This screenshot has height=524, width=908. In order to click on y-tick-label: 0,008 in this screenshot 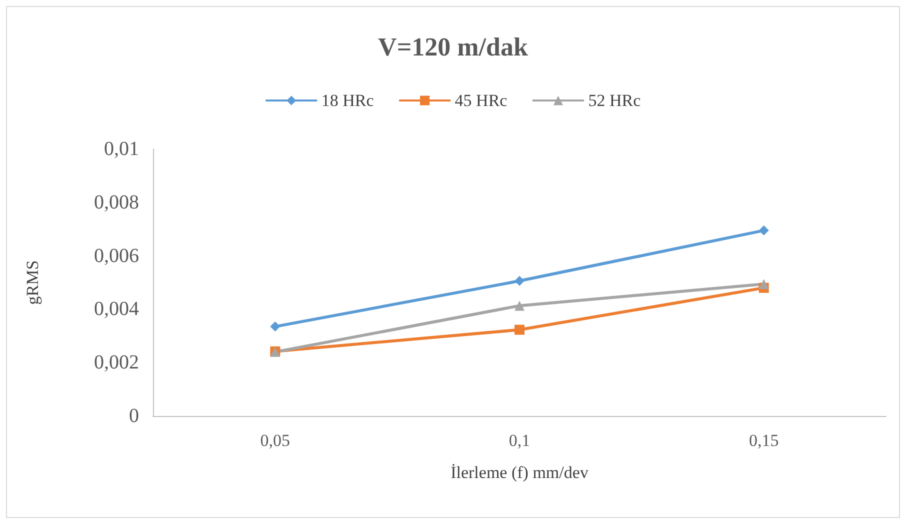, I will do `click(116, 202)`.